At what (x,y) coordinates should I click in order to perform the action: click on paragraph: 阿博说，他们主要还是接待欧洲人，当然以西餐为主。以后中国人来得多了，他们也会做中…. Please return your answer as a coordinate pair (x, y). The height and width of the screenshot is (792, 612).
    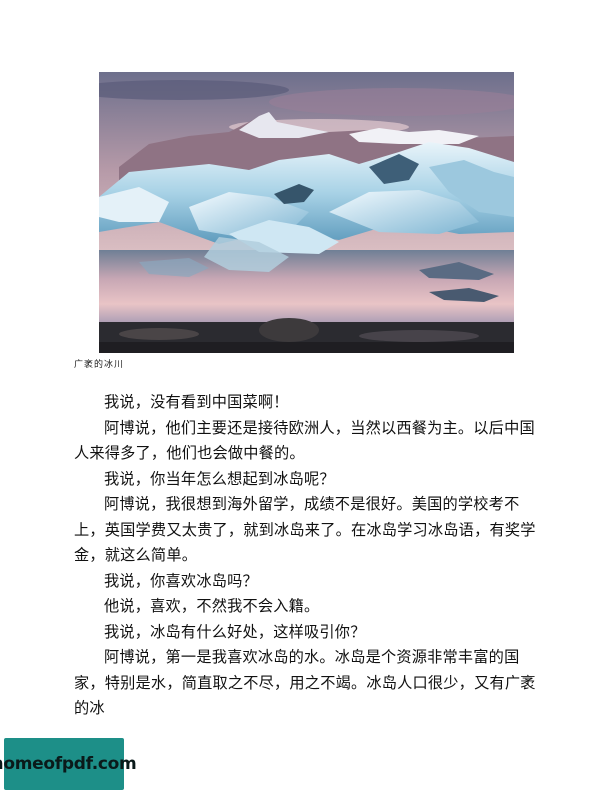
    Looking at the image, I should click on (304, 440).